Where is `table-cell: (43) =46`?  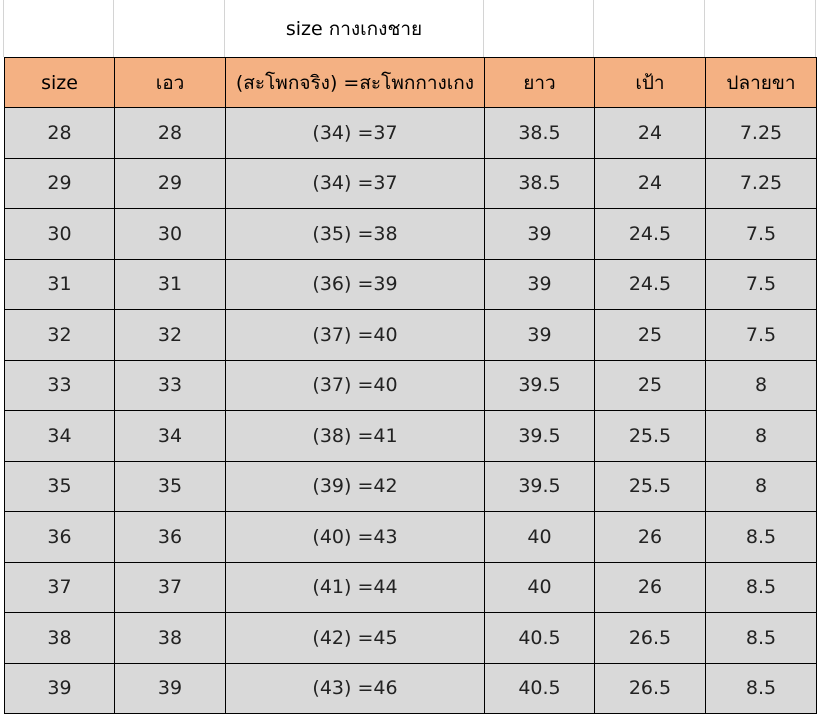
table-cell: (43) =46 is located at coordinates (355, 688).